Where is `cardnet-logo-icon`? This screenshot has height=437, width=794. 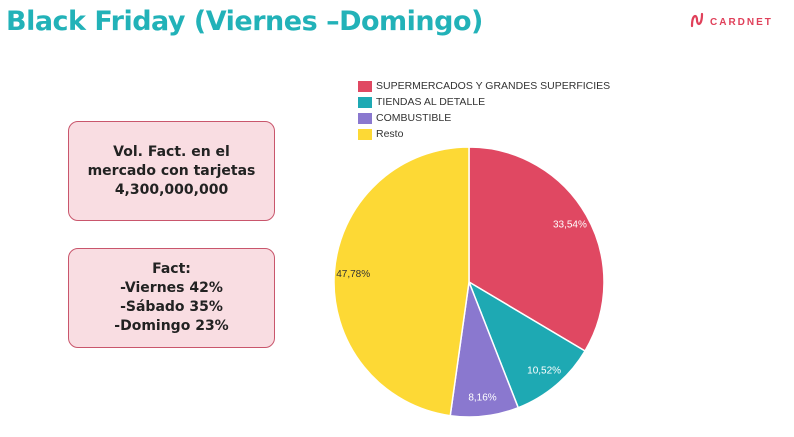 cardnet-logo-icon is located at coordinates (698, 22).